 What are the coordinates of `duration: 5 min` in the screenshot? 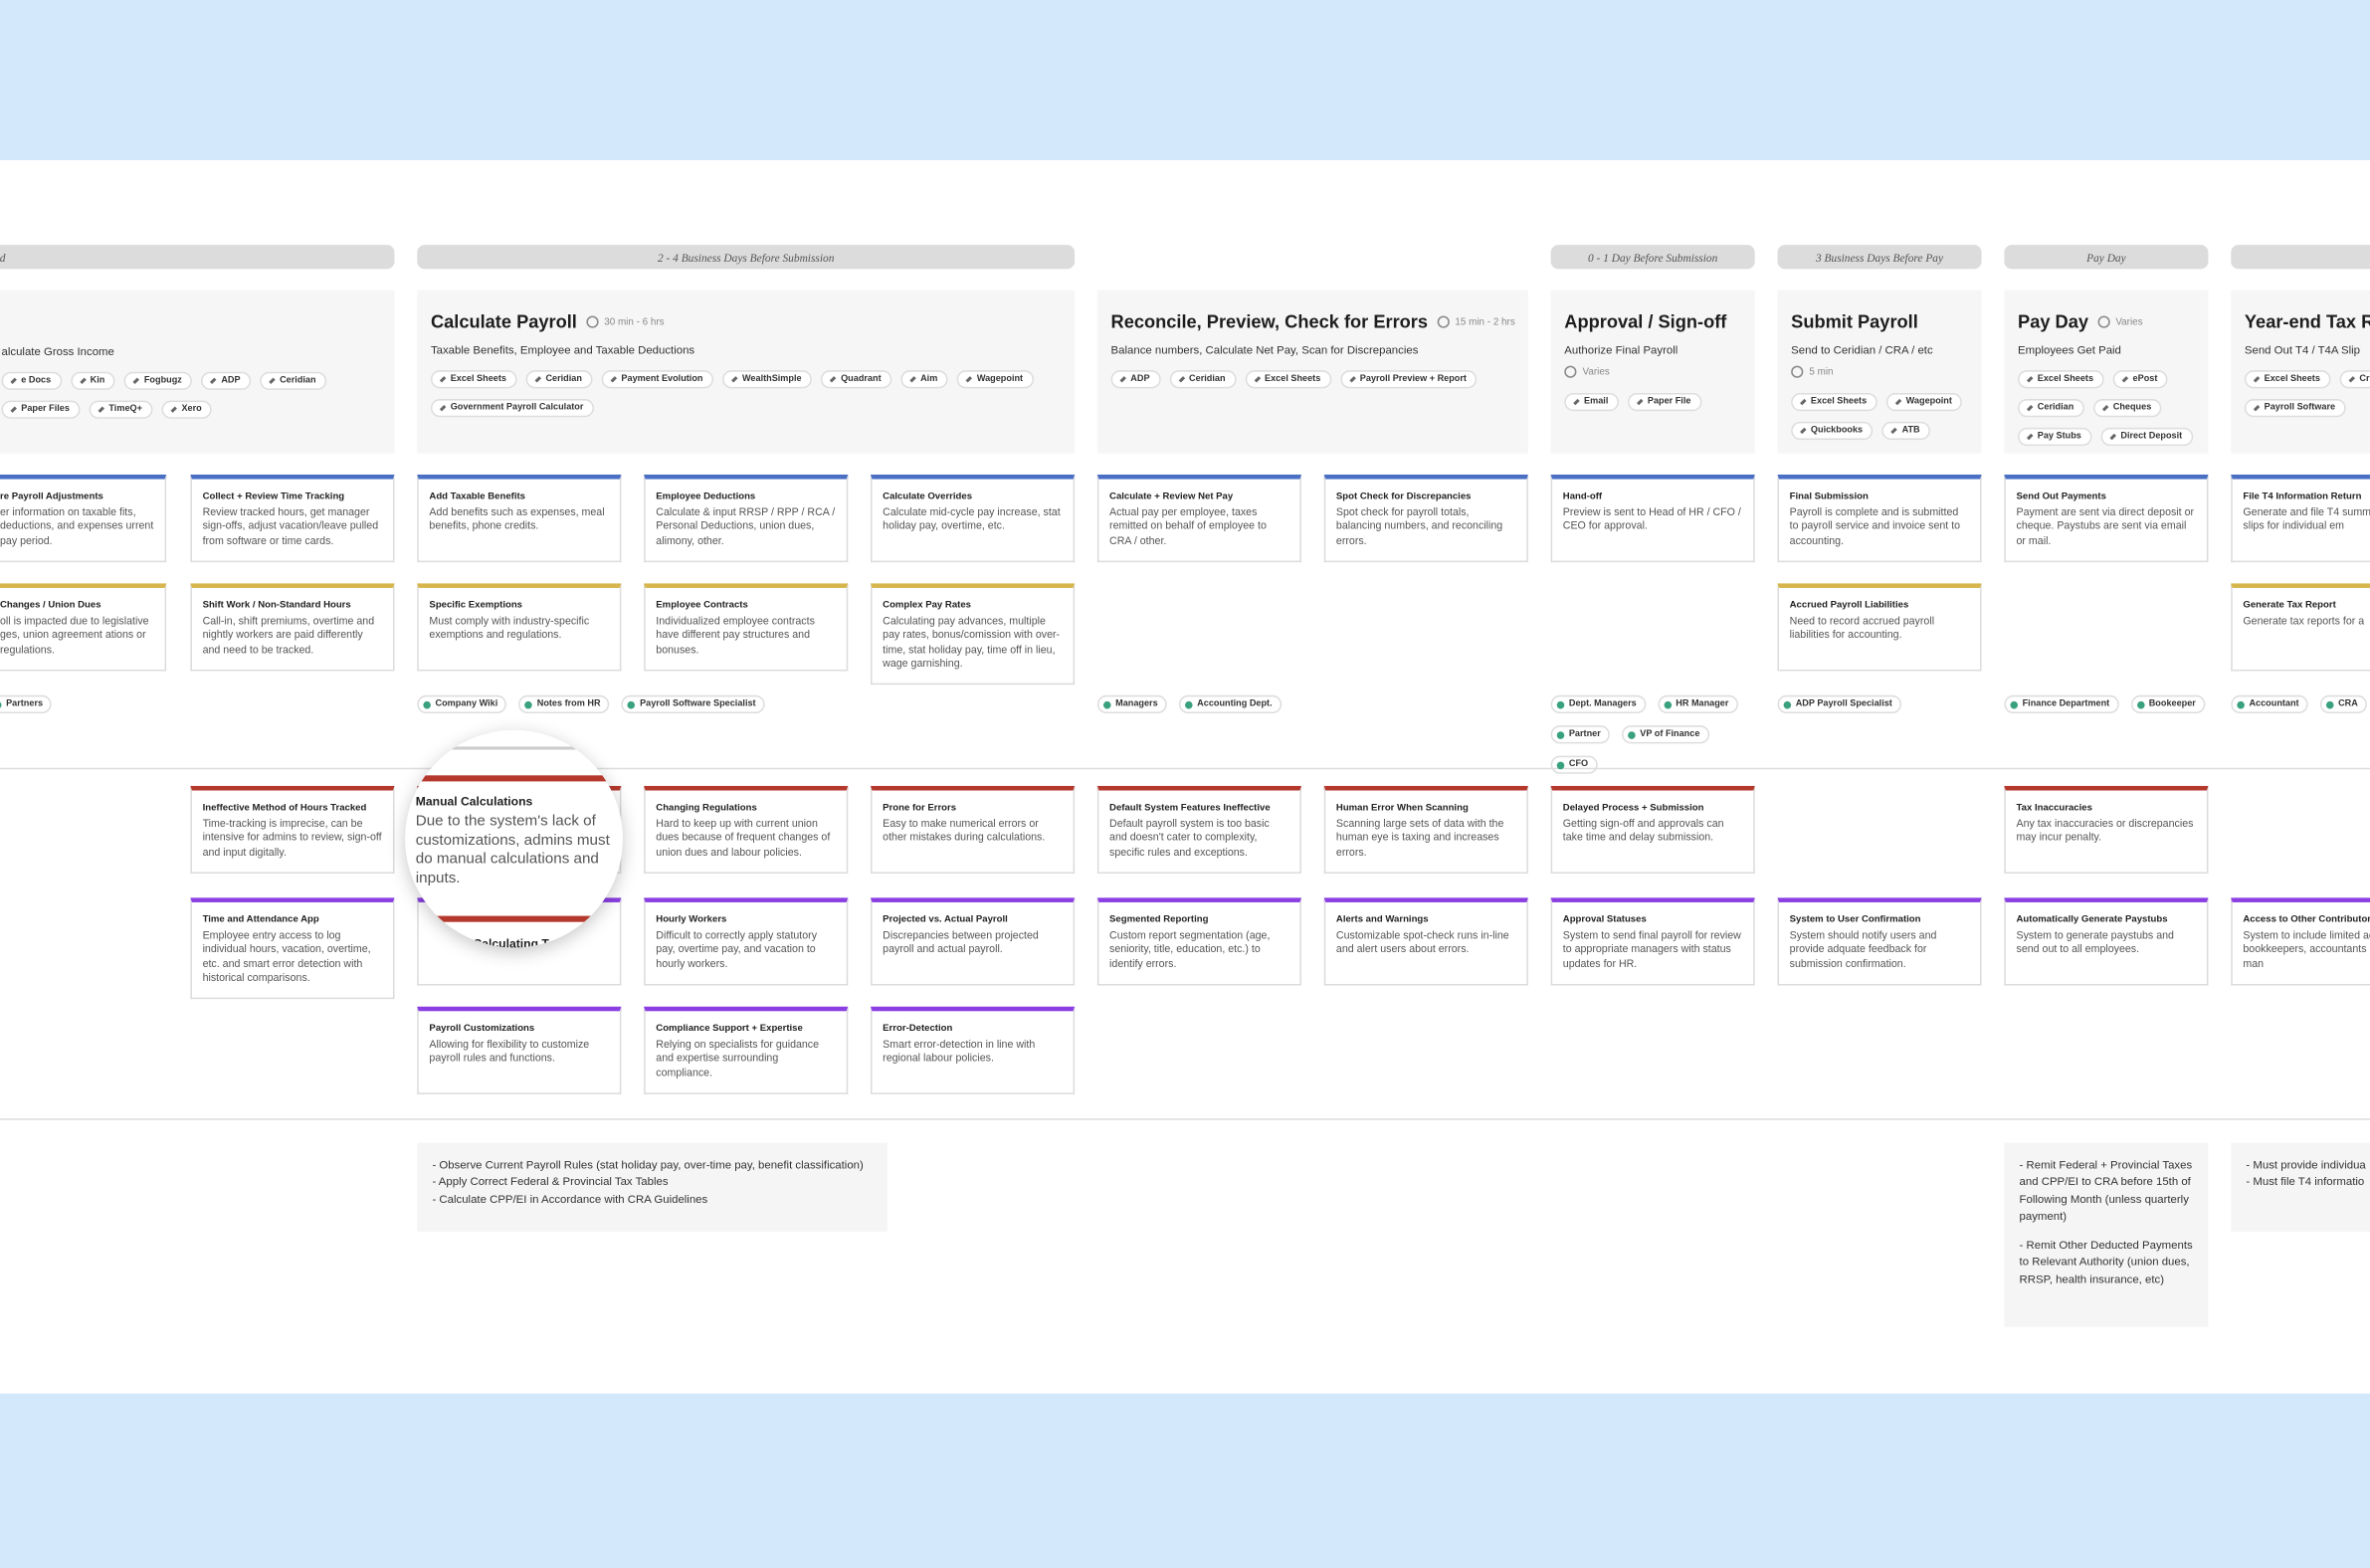 It's located at (1879, 372).